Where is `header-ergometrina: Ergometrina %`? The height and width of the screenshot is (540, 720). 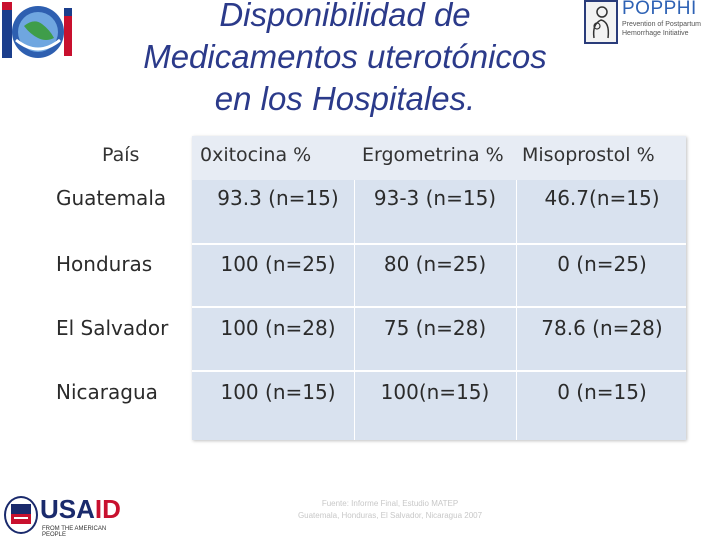 header-ergometrina: Ergometrina % is located at coordinates (433, 155).